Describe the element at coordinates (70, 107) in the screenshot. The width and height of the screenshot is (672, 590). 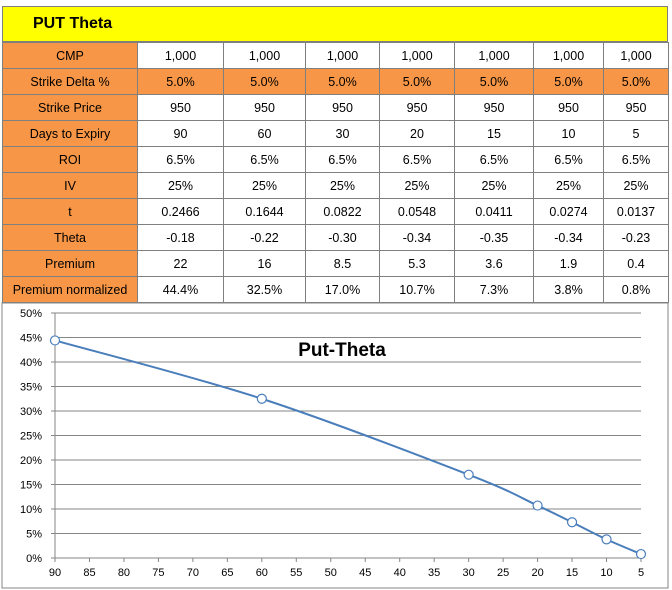
I see `row-label: Strike Price` at that location.